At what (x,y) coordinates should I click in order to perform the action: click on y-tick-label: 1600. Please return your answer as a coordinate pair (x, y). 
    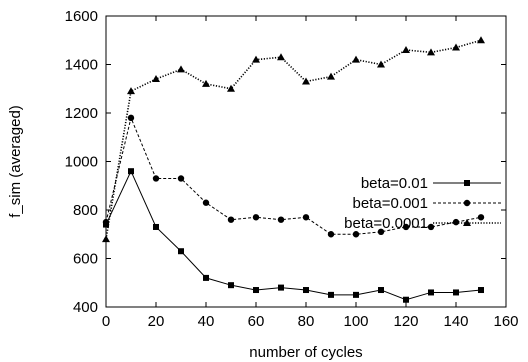
    Looking at the image, I should click on (81, 16).